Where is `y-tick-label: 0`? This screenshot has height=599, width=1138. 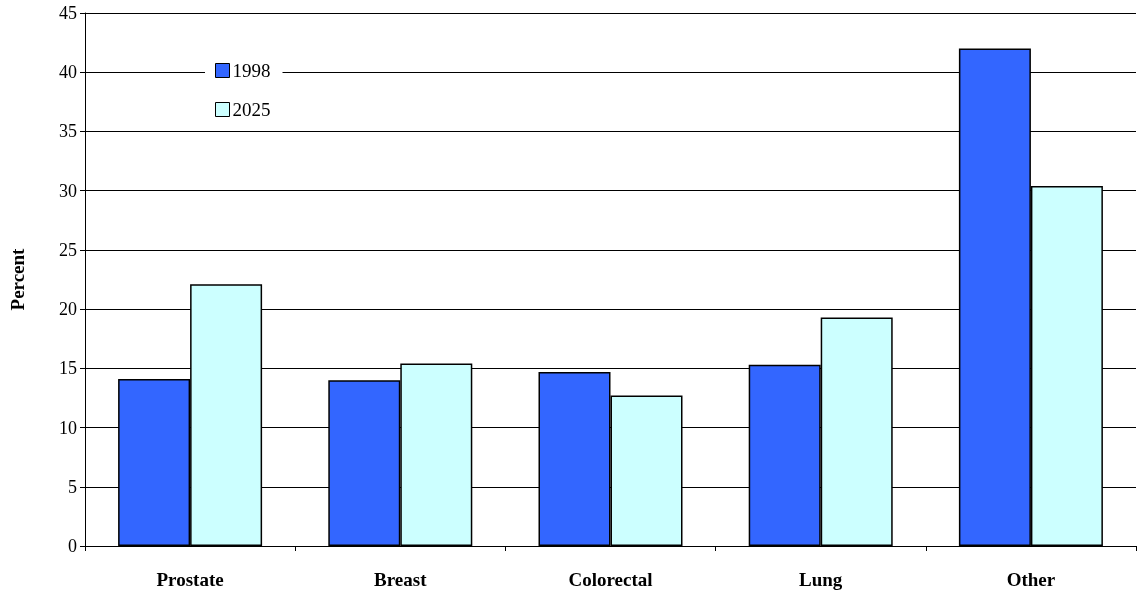
y-tick-label: 0 is located at coordinates (72, 546).